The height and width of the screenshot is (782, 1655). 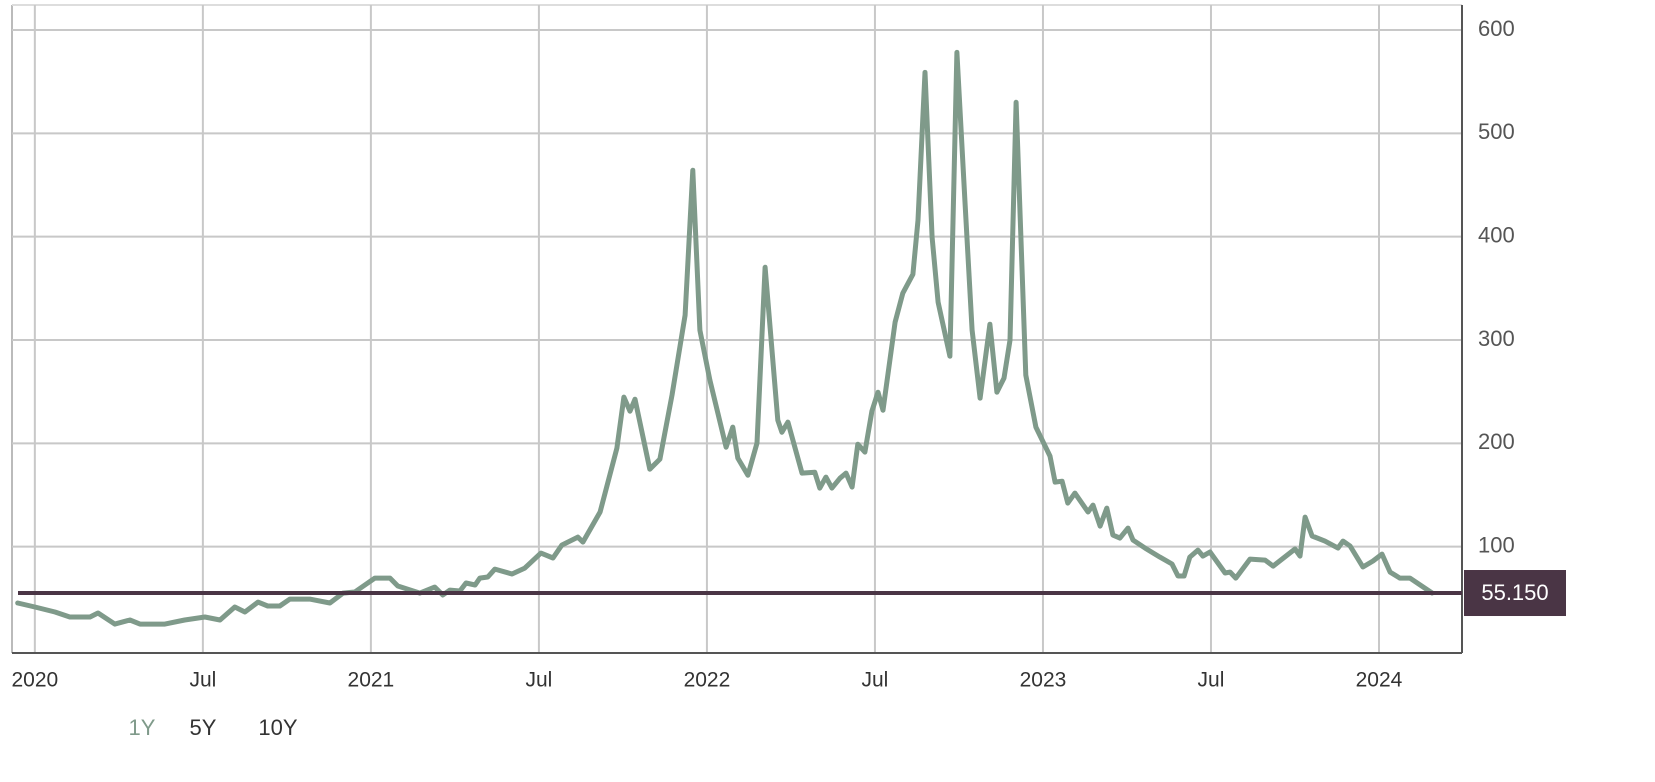 What do you see at coordinates (707, 680) in the screenshot?
I see `x-tick-label: 2022` at bounding box center [707, 680].